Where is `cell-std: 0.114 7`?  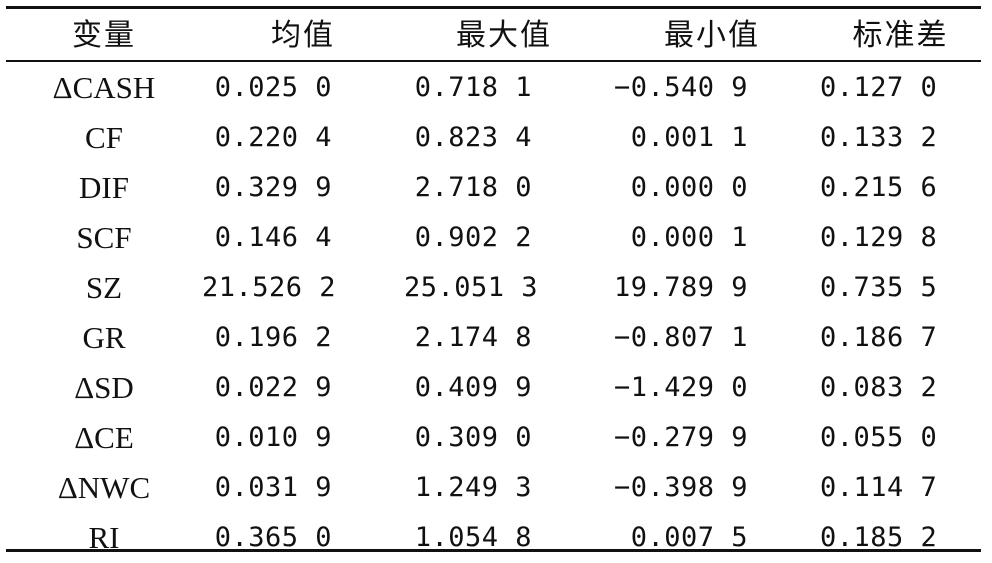
cell-std: 0.114 7 is located at coordinates (879, 487).